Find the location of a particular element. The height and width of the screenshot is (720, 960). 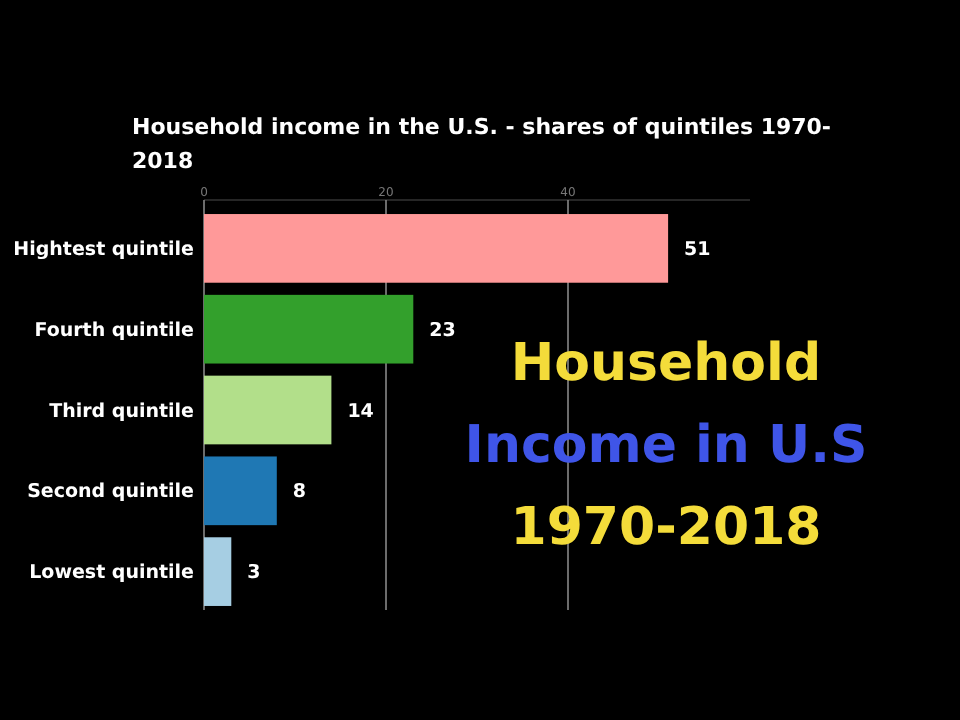

data-label: 3 is located at coordinates (254, 573).